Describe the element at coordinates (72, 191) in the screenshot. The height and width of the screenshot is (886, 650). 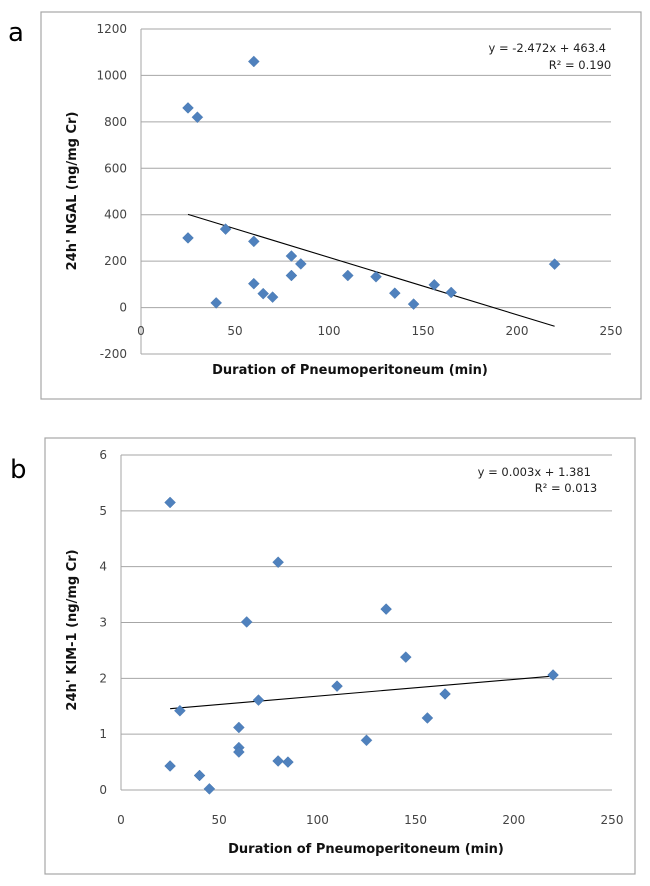
I see `chart-a-ylabel: 24h' NGAL (ng/mg Cr)` at that location.